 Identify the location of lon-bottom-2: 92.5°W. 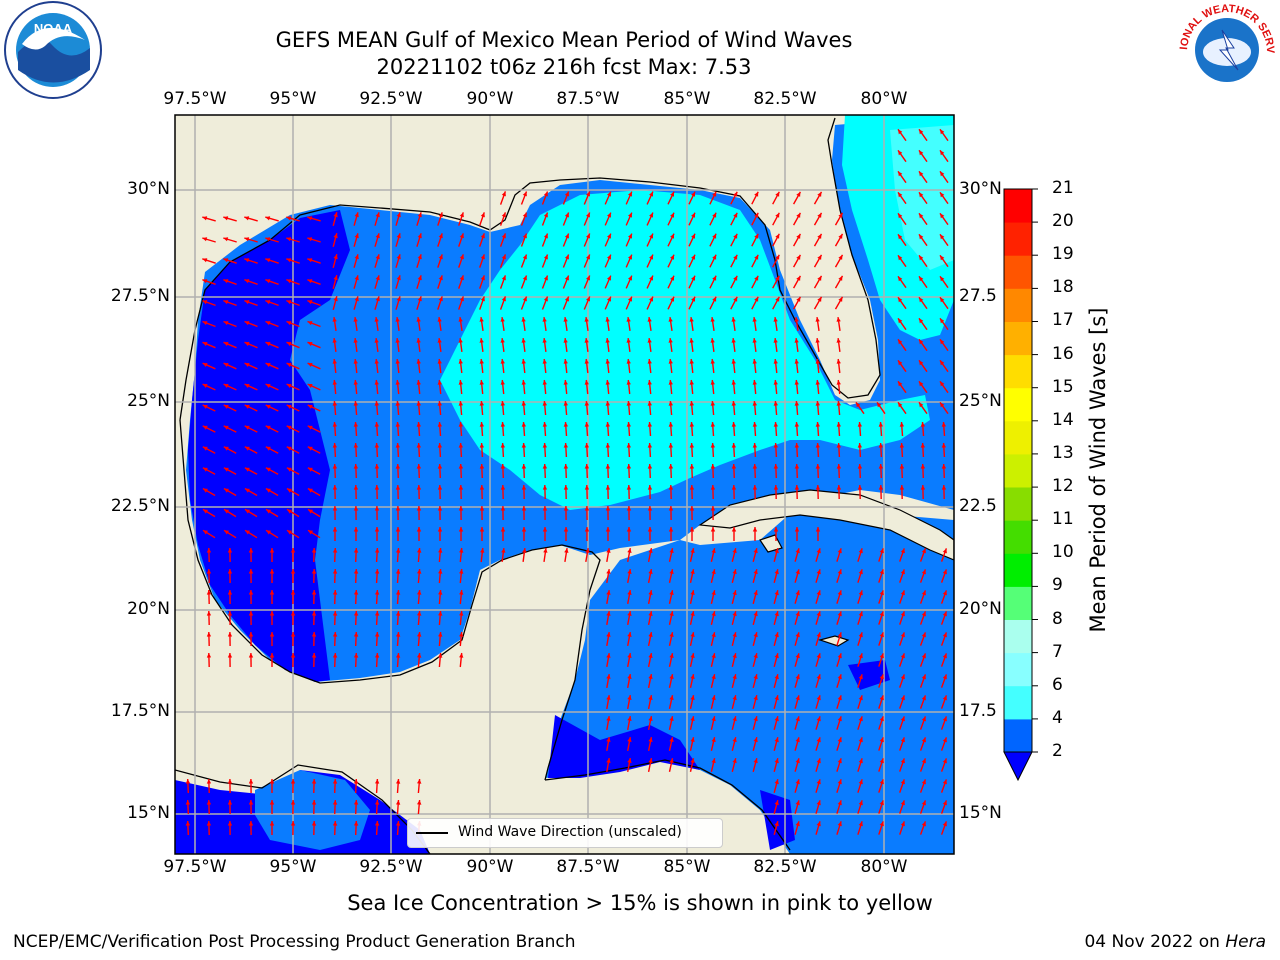
(391, 867).